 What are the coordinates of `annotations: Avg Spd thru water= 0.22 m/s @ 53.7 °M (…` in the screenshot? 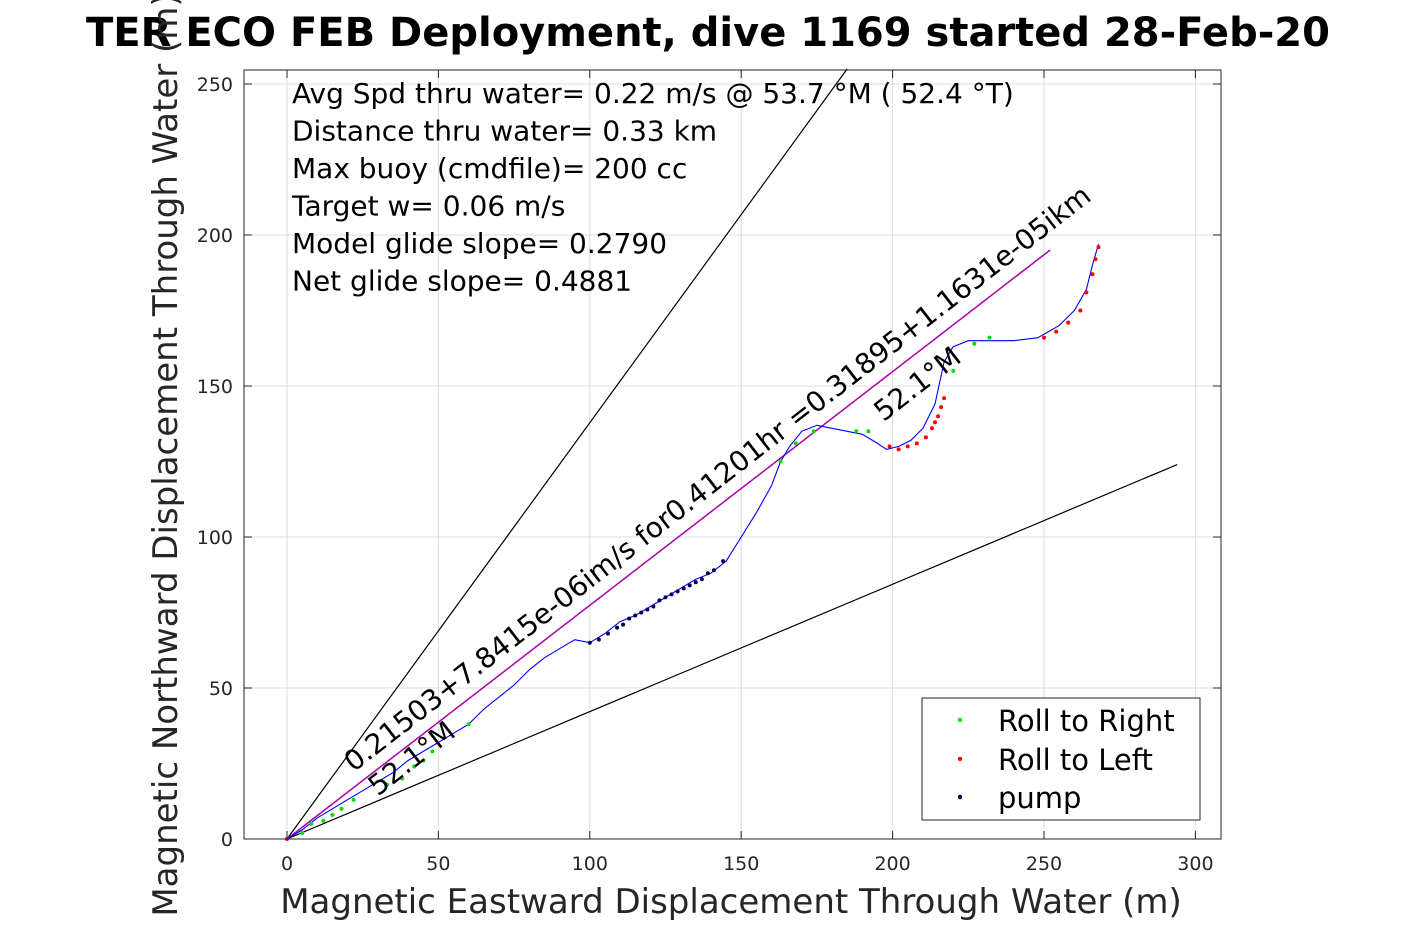 It's located at (652, 187).